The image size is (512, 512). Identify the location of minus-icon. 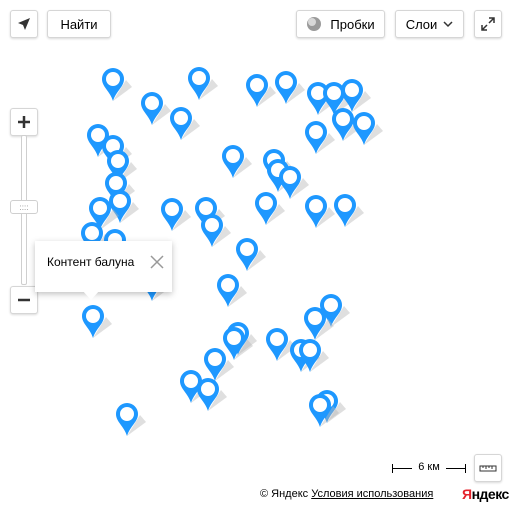
(24, 300).